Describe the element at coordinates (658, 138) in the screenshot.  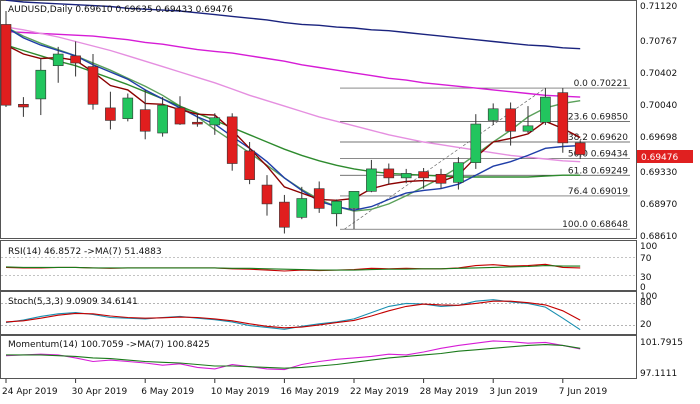
I see `main-y-tick: 0.69698` at that location.